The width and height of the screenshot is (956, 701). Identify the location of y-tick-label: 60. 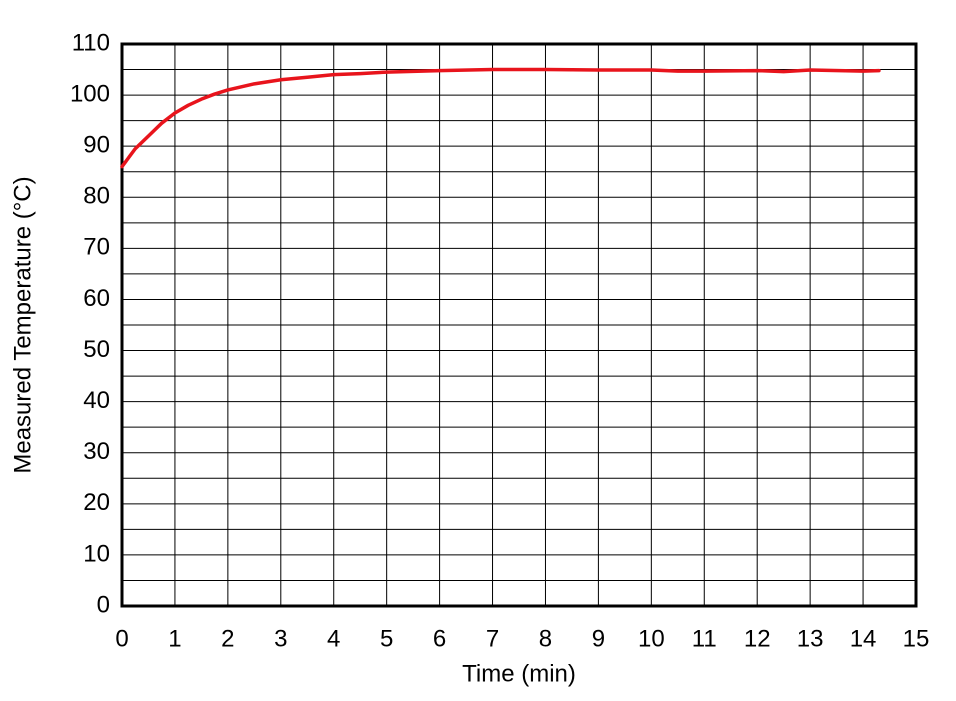
(96, 298).